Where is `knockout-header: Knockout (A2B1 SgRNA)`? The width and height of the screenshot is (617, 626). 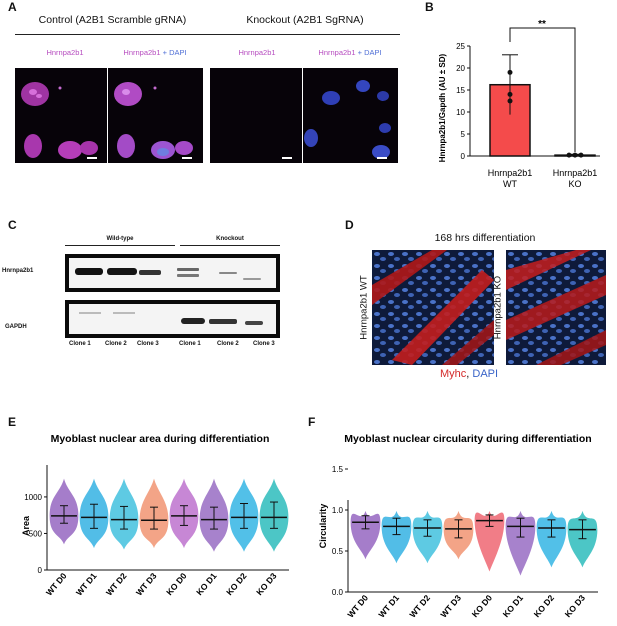
knockout-header: Knockout (A2B1 SgRNA) is located at coordinates (305, 20).